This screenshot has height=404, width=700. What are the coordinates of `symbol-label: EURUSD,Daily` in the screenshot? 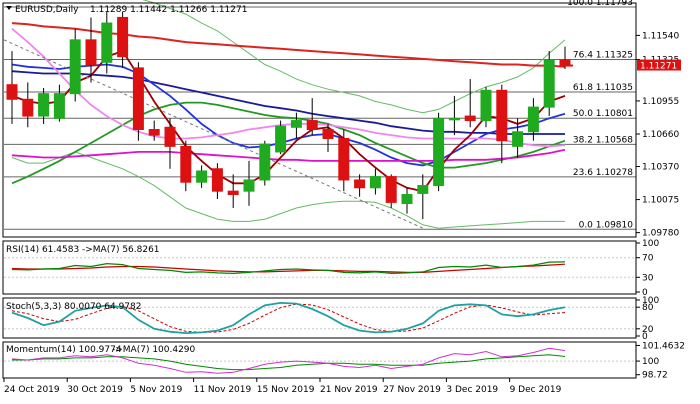 It's located at (47, 10).